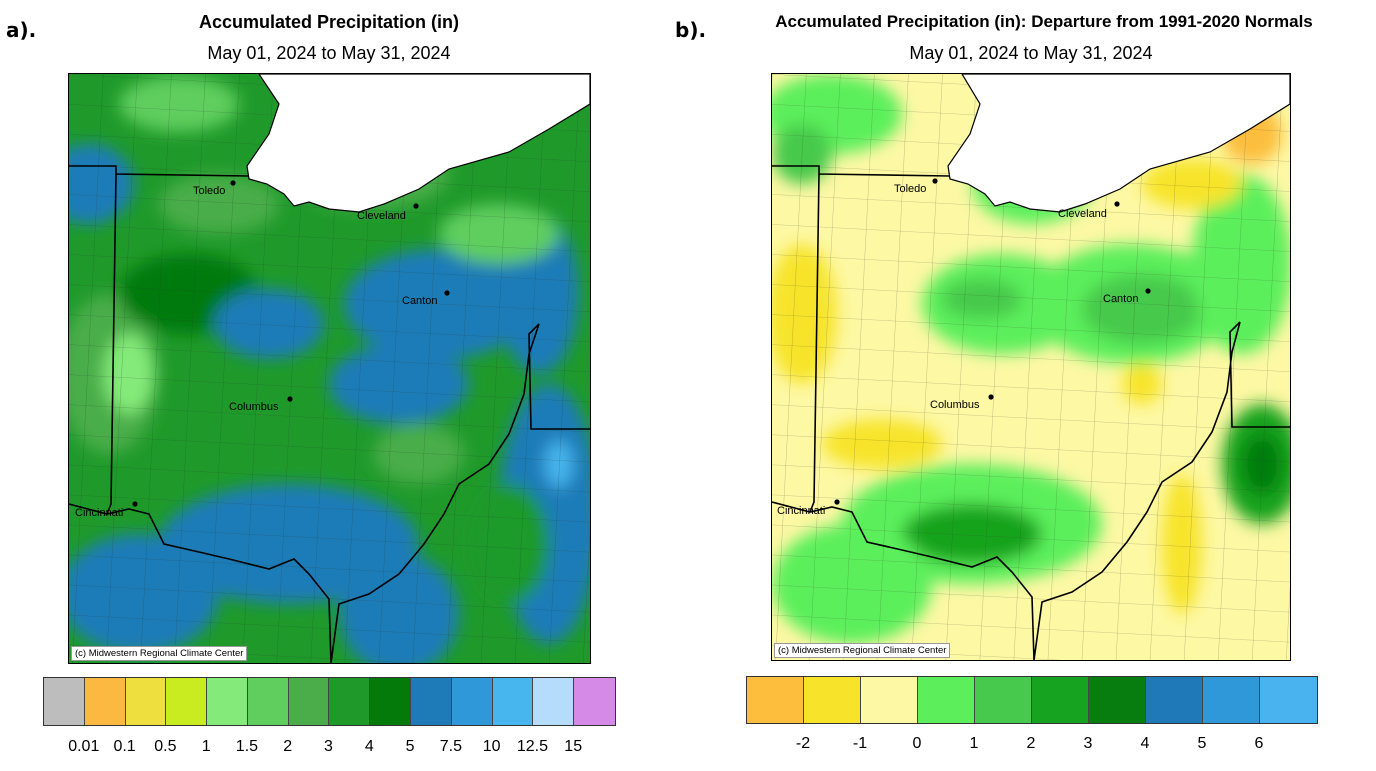 Image resolution: width=1376 pixels, height=771 pixels. I want to click on legend-tick-label: 6, so click(1259, 743).